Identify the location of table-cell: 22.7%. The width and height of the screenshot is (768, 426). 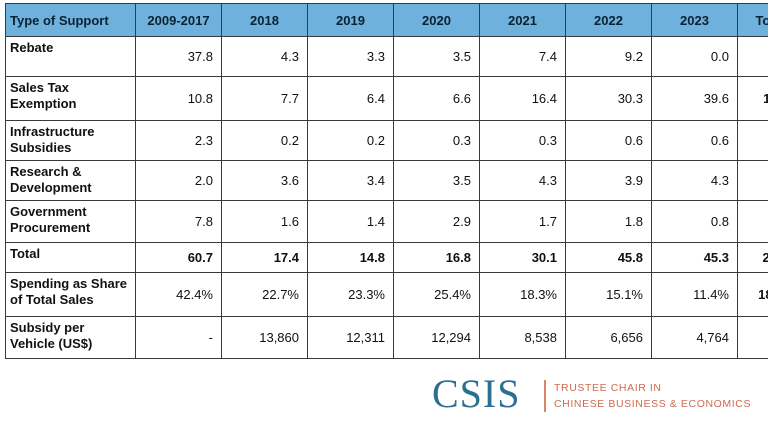
(264, 294).